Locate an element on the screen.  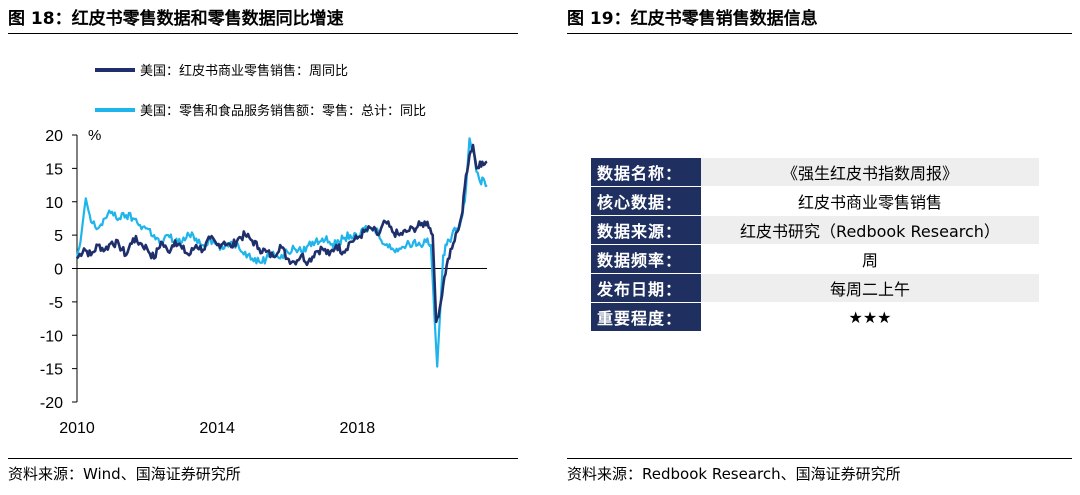
info-value: 周 is located at coordinates (870, 259).